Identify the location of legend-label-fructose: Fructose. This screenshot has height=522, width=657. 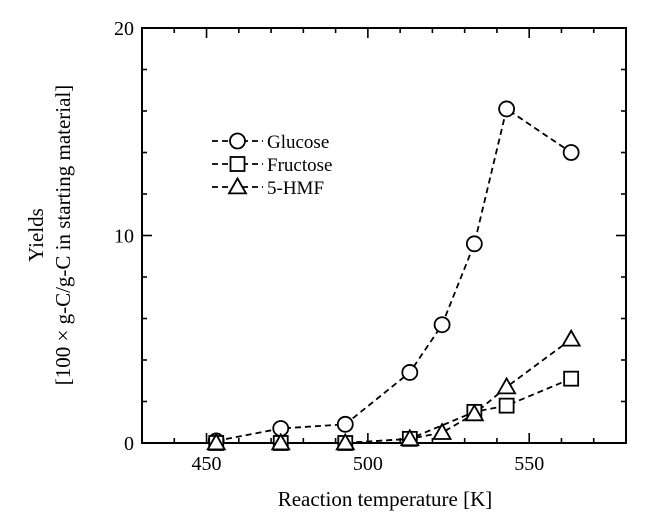
(299, 165).